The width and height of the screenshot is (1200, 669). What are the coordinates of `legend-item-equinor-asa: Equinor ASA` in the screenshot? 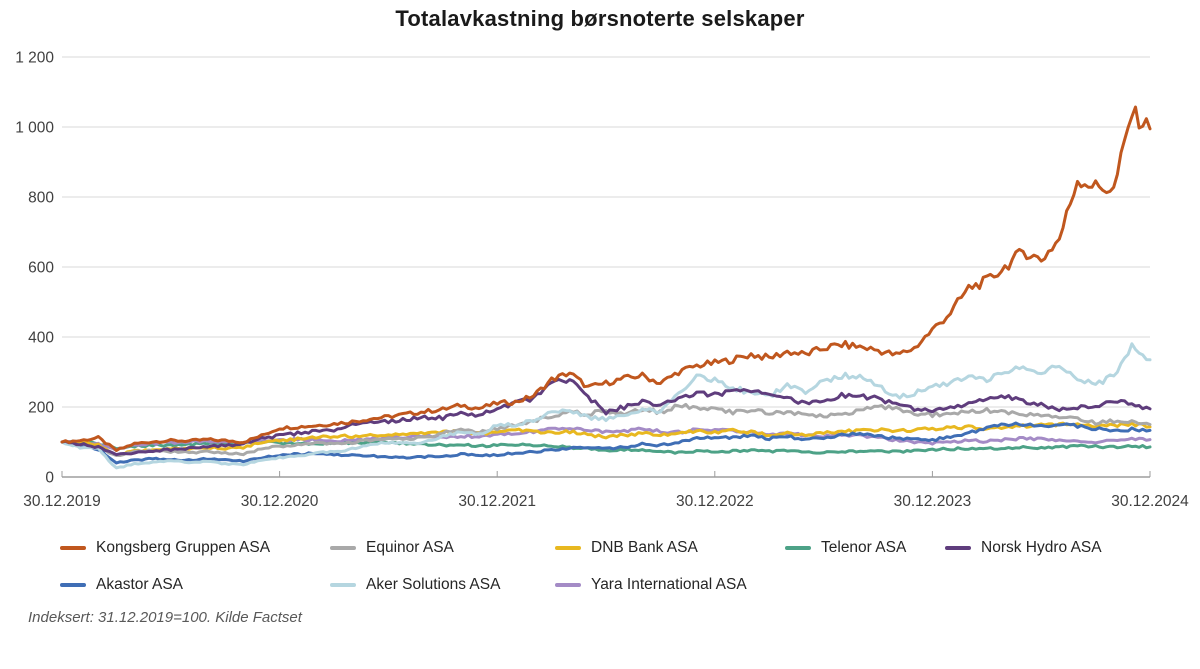 It's located at (392, 548).